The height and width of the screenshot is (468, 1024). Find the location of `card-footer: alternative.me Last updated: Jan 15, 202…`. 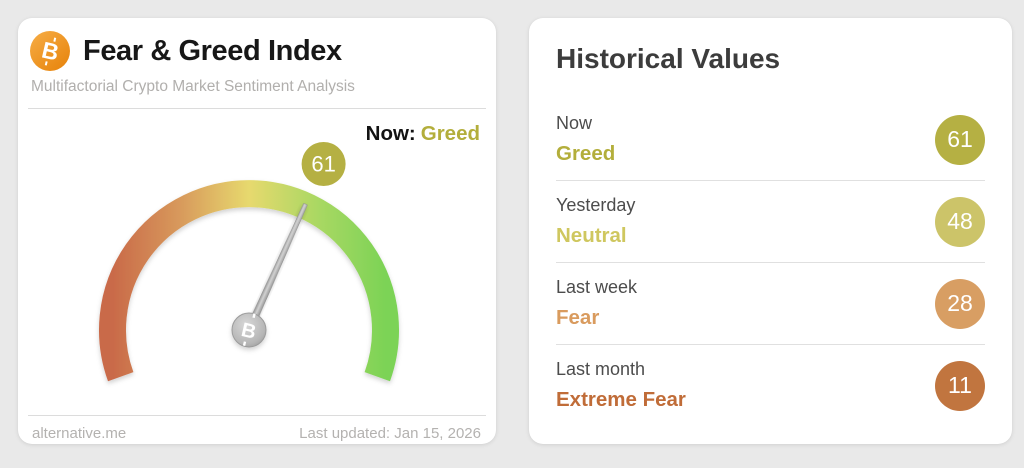

card-footer: alternative.me Last updated: Jan 15, 202… is located at coordinates (257, 429).